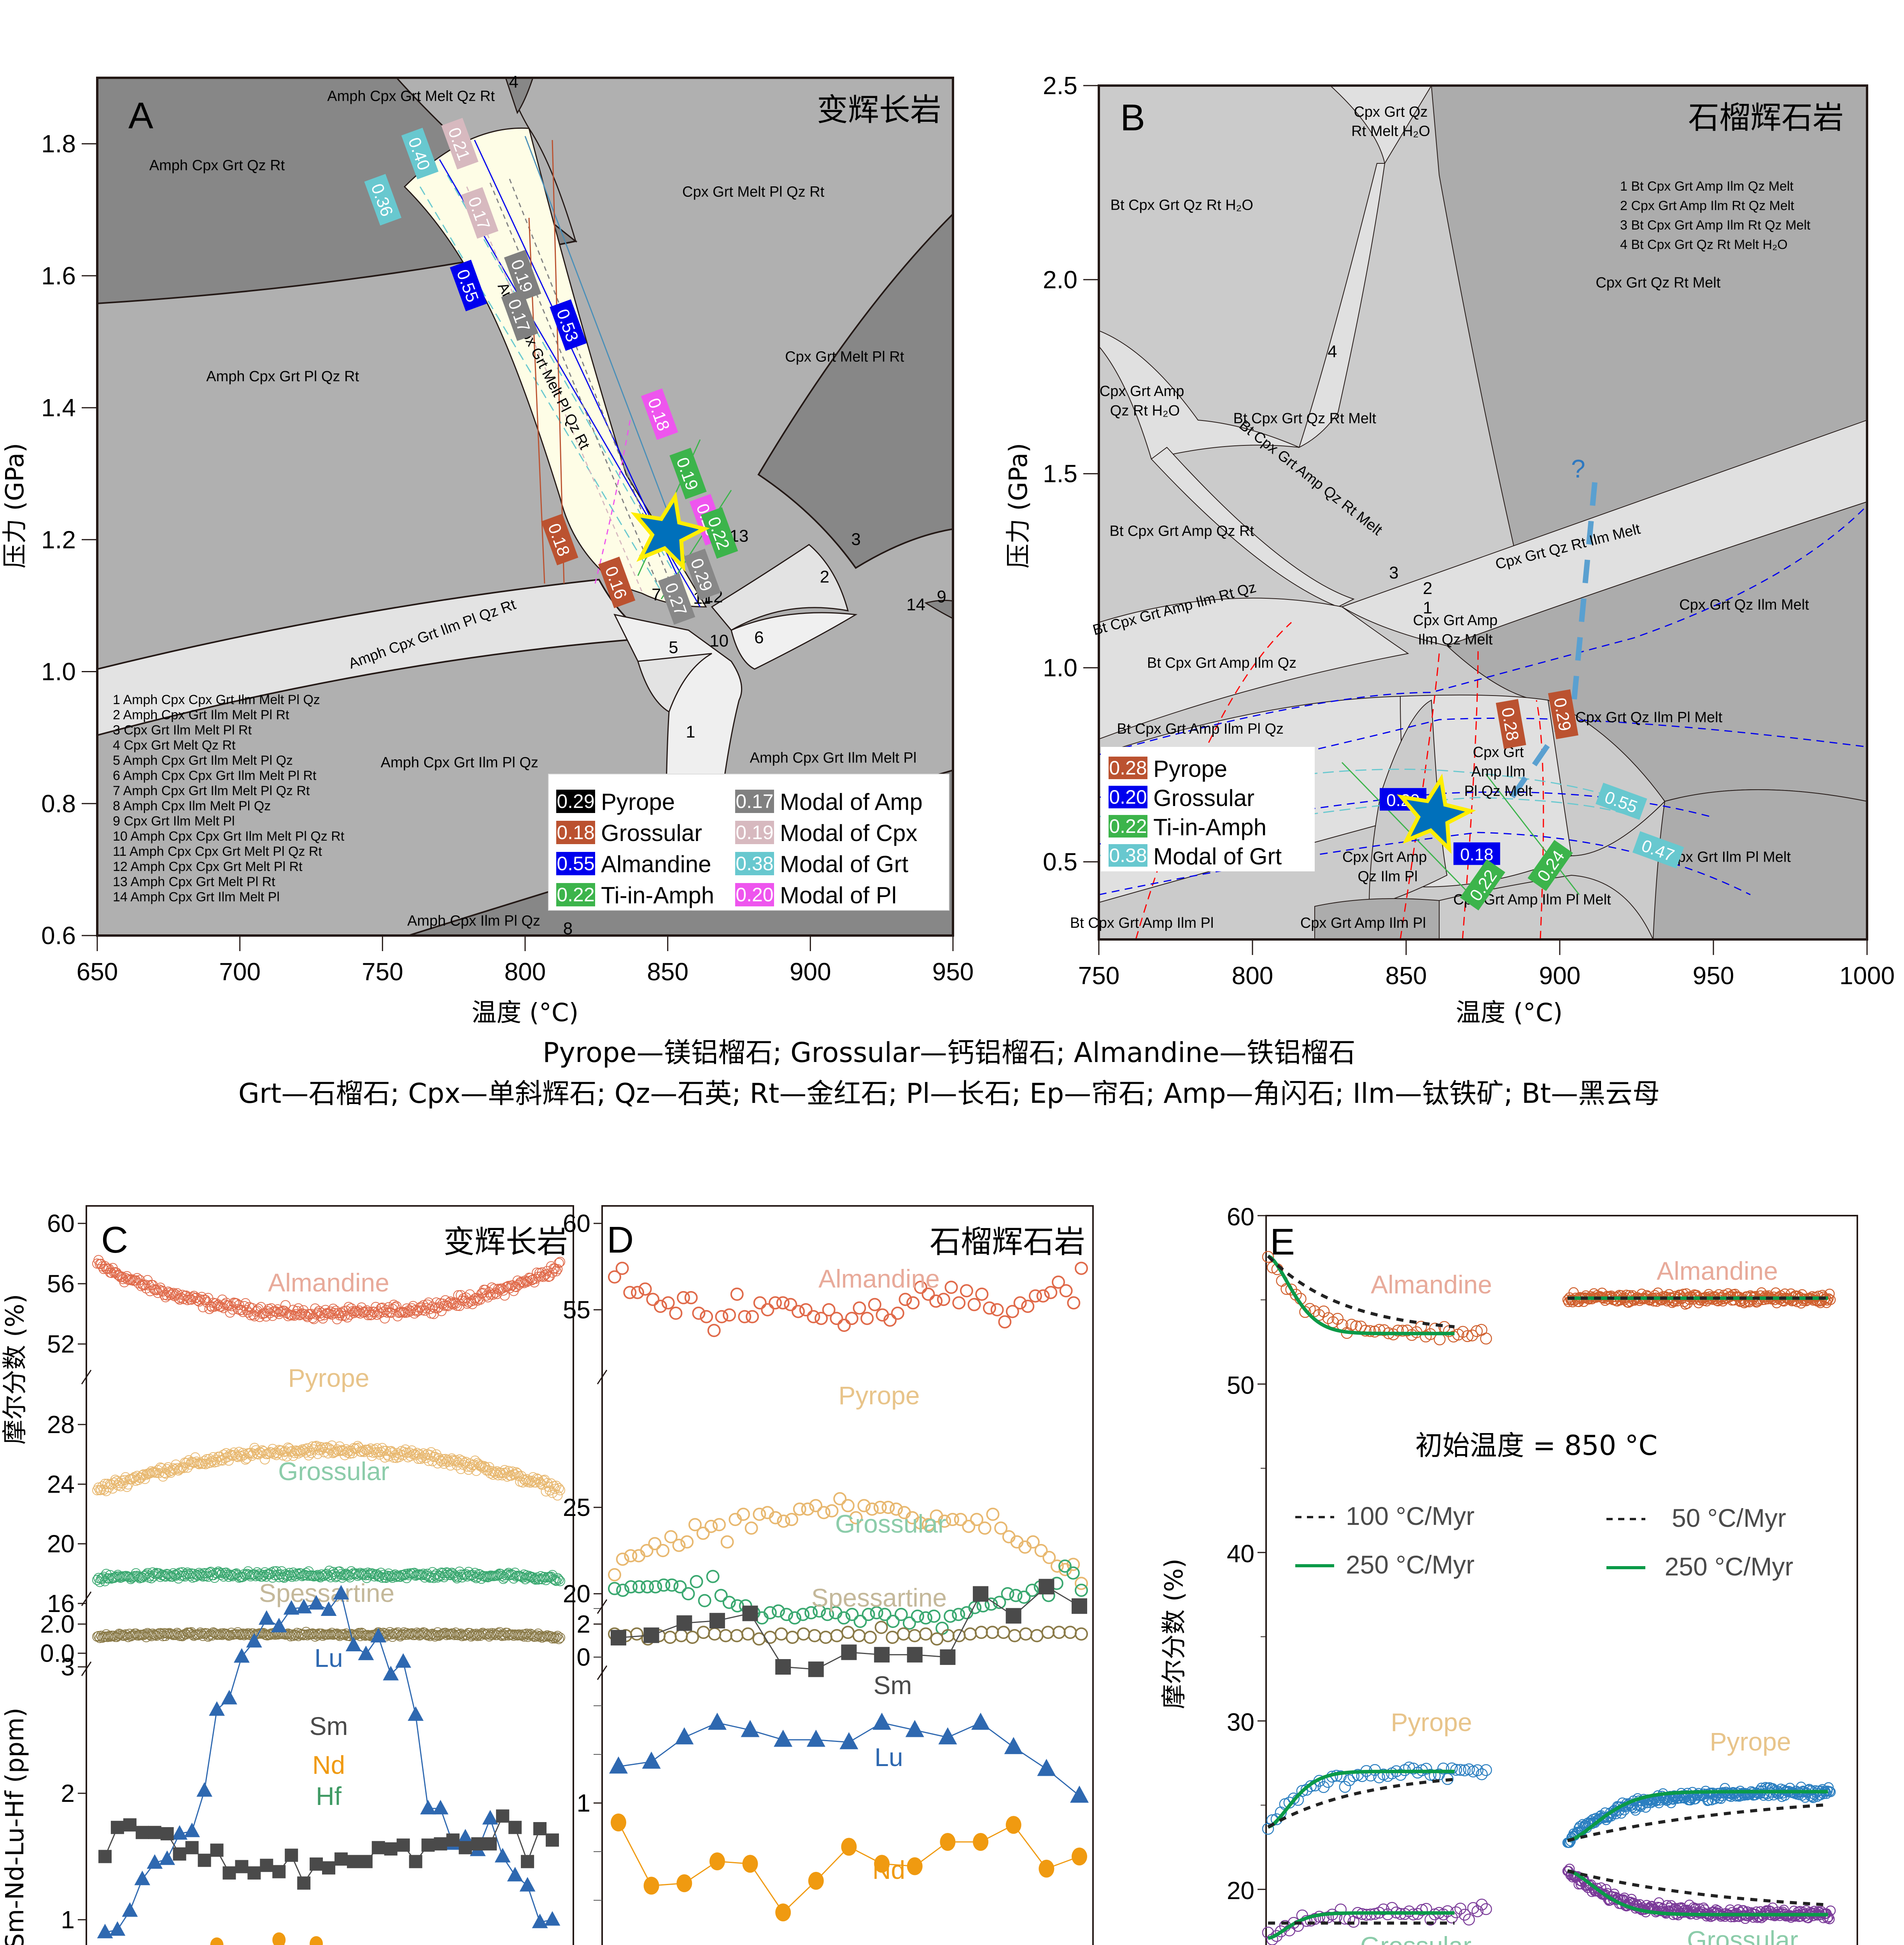 This screenshot has width=1904, height=1945. I want to click on y-tick-label: 1.8, so click(59, 144).